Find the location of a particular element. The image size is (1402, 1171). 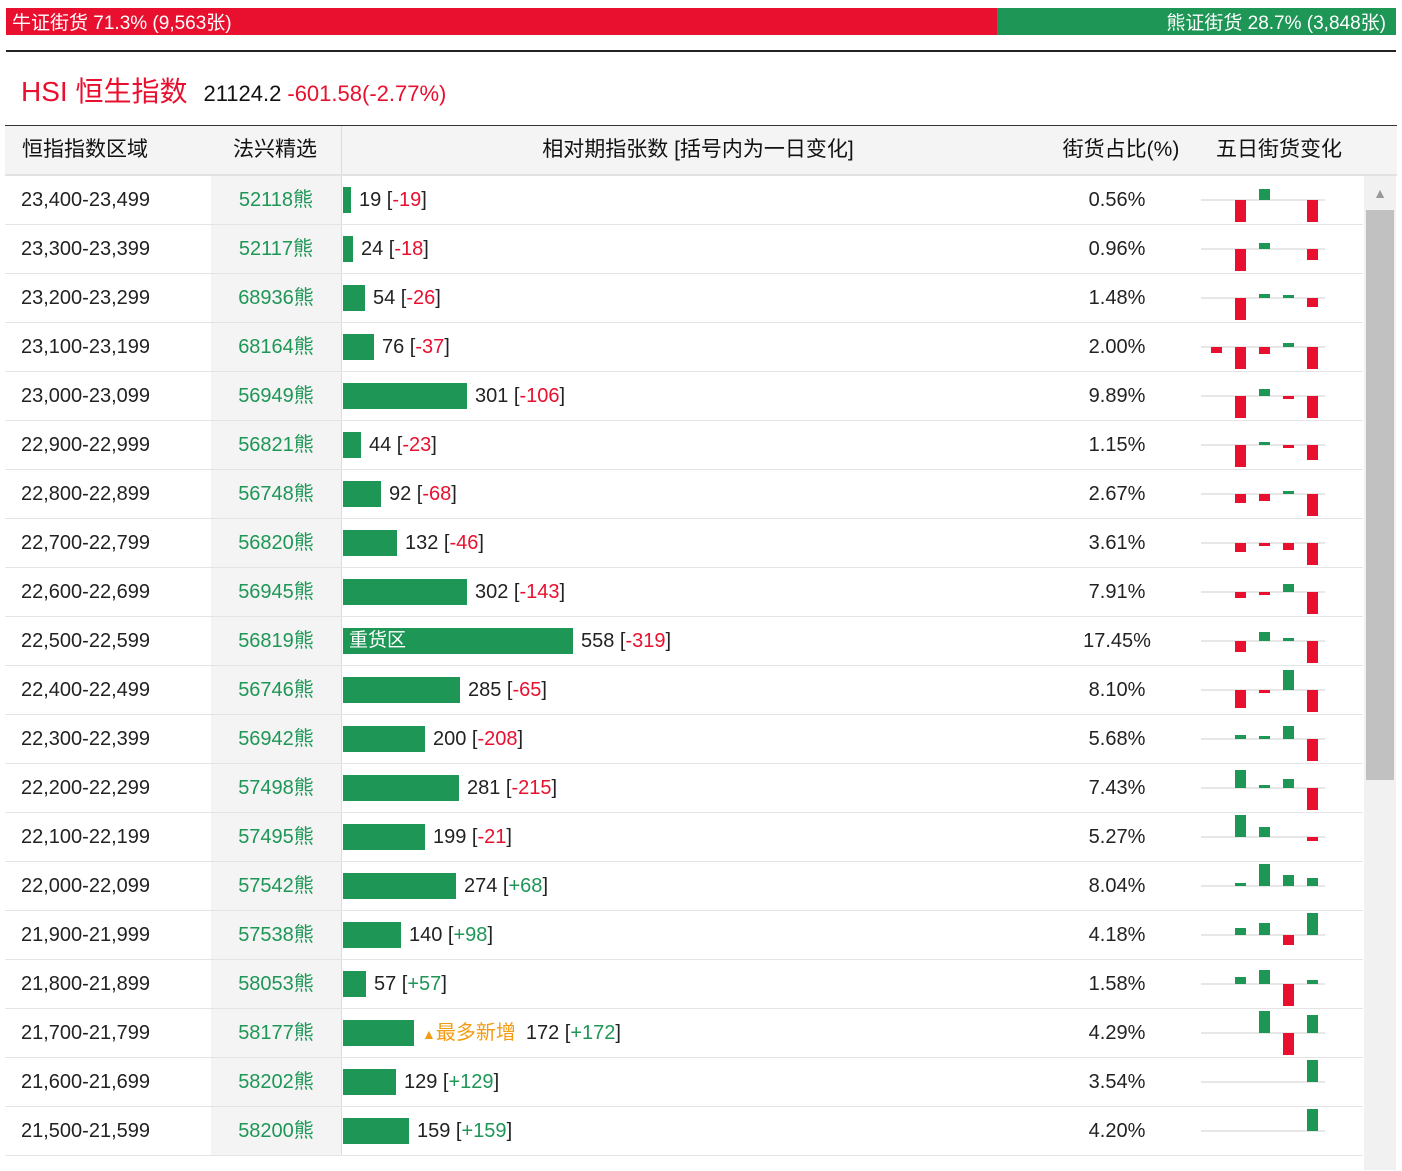

count-bar-cell: 200 [-208] is located at coordinates (697, 739).